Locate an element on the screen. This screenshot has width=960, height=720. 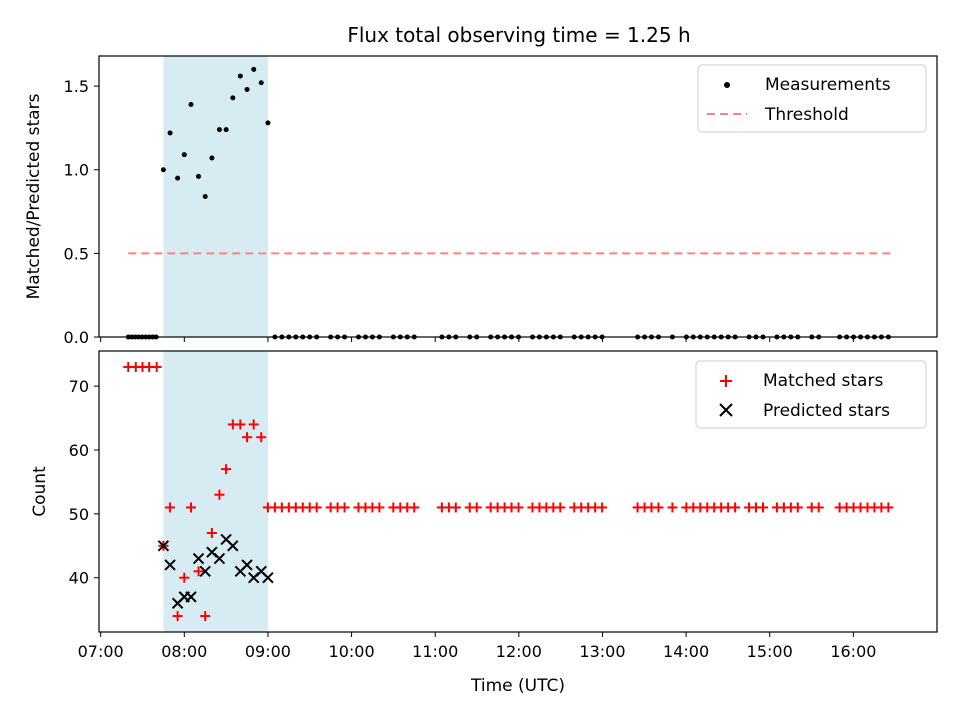
bottom-y-ticks: 40 50 60 70 is located at coordinates (84, 482).